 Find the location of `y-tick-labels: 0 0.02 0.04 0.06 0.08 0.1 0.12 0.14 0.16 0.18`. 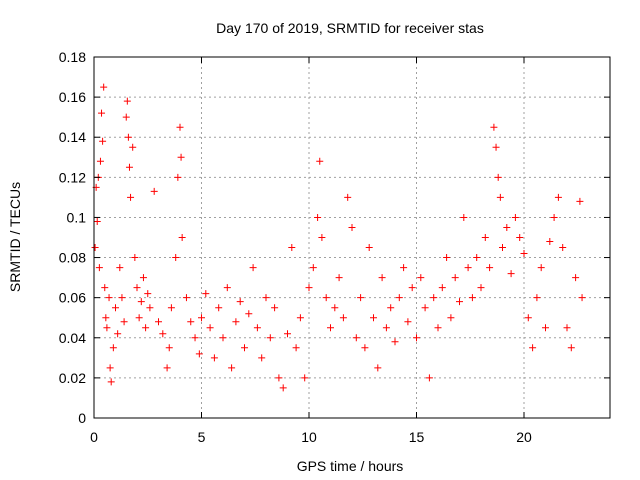

y-tick-labels: 0 0.02 0.04 0.06 0.08 0.1 0.12 0.14 0.16 0.18 is located at coordinates (72, 237).